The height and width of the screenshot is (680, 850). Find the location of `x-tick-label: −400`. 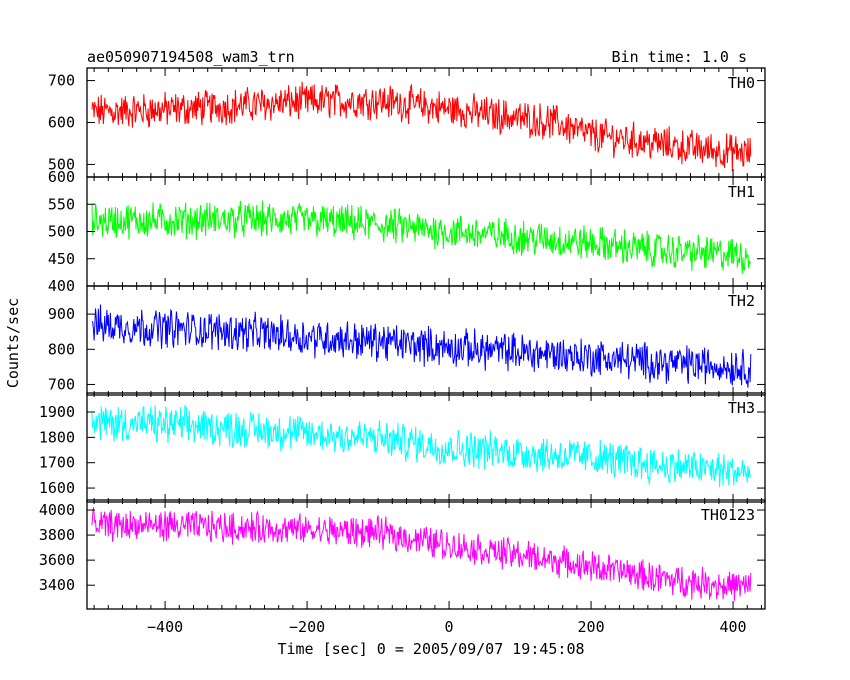

x-tick-label: −400 is located at coordinates (165, 627).